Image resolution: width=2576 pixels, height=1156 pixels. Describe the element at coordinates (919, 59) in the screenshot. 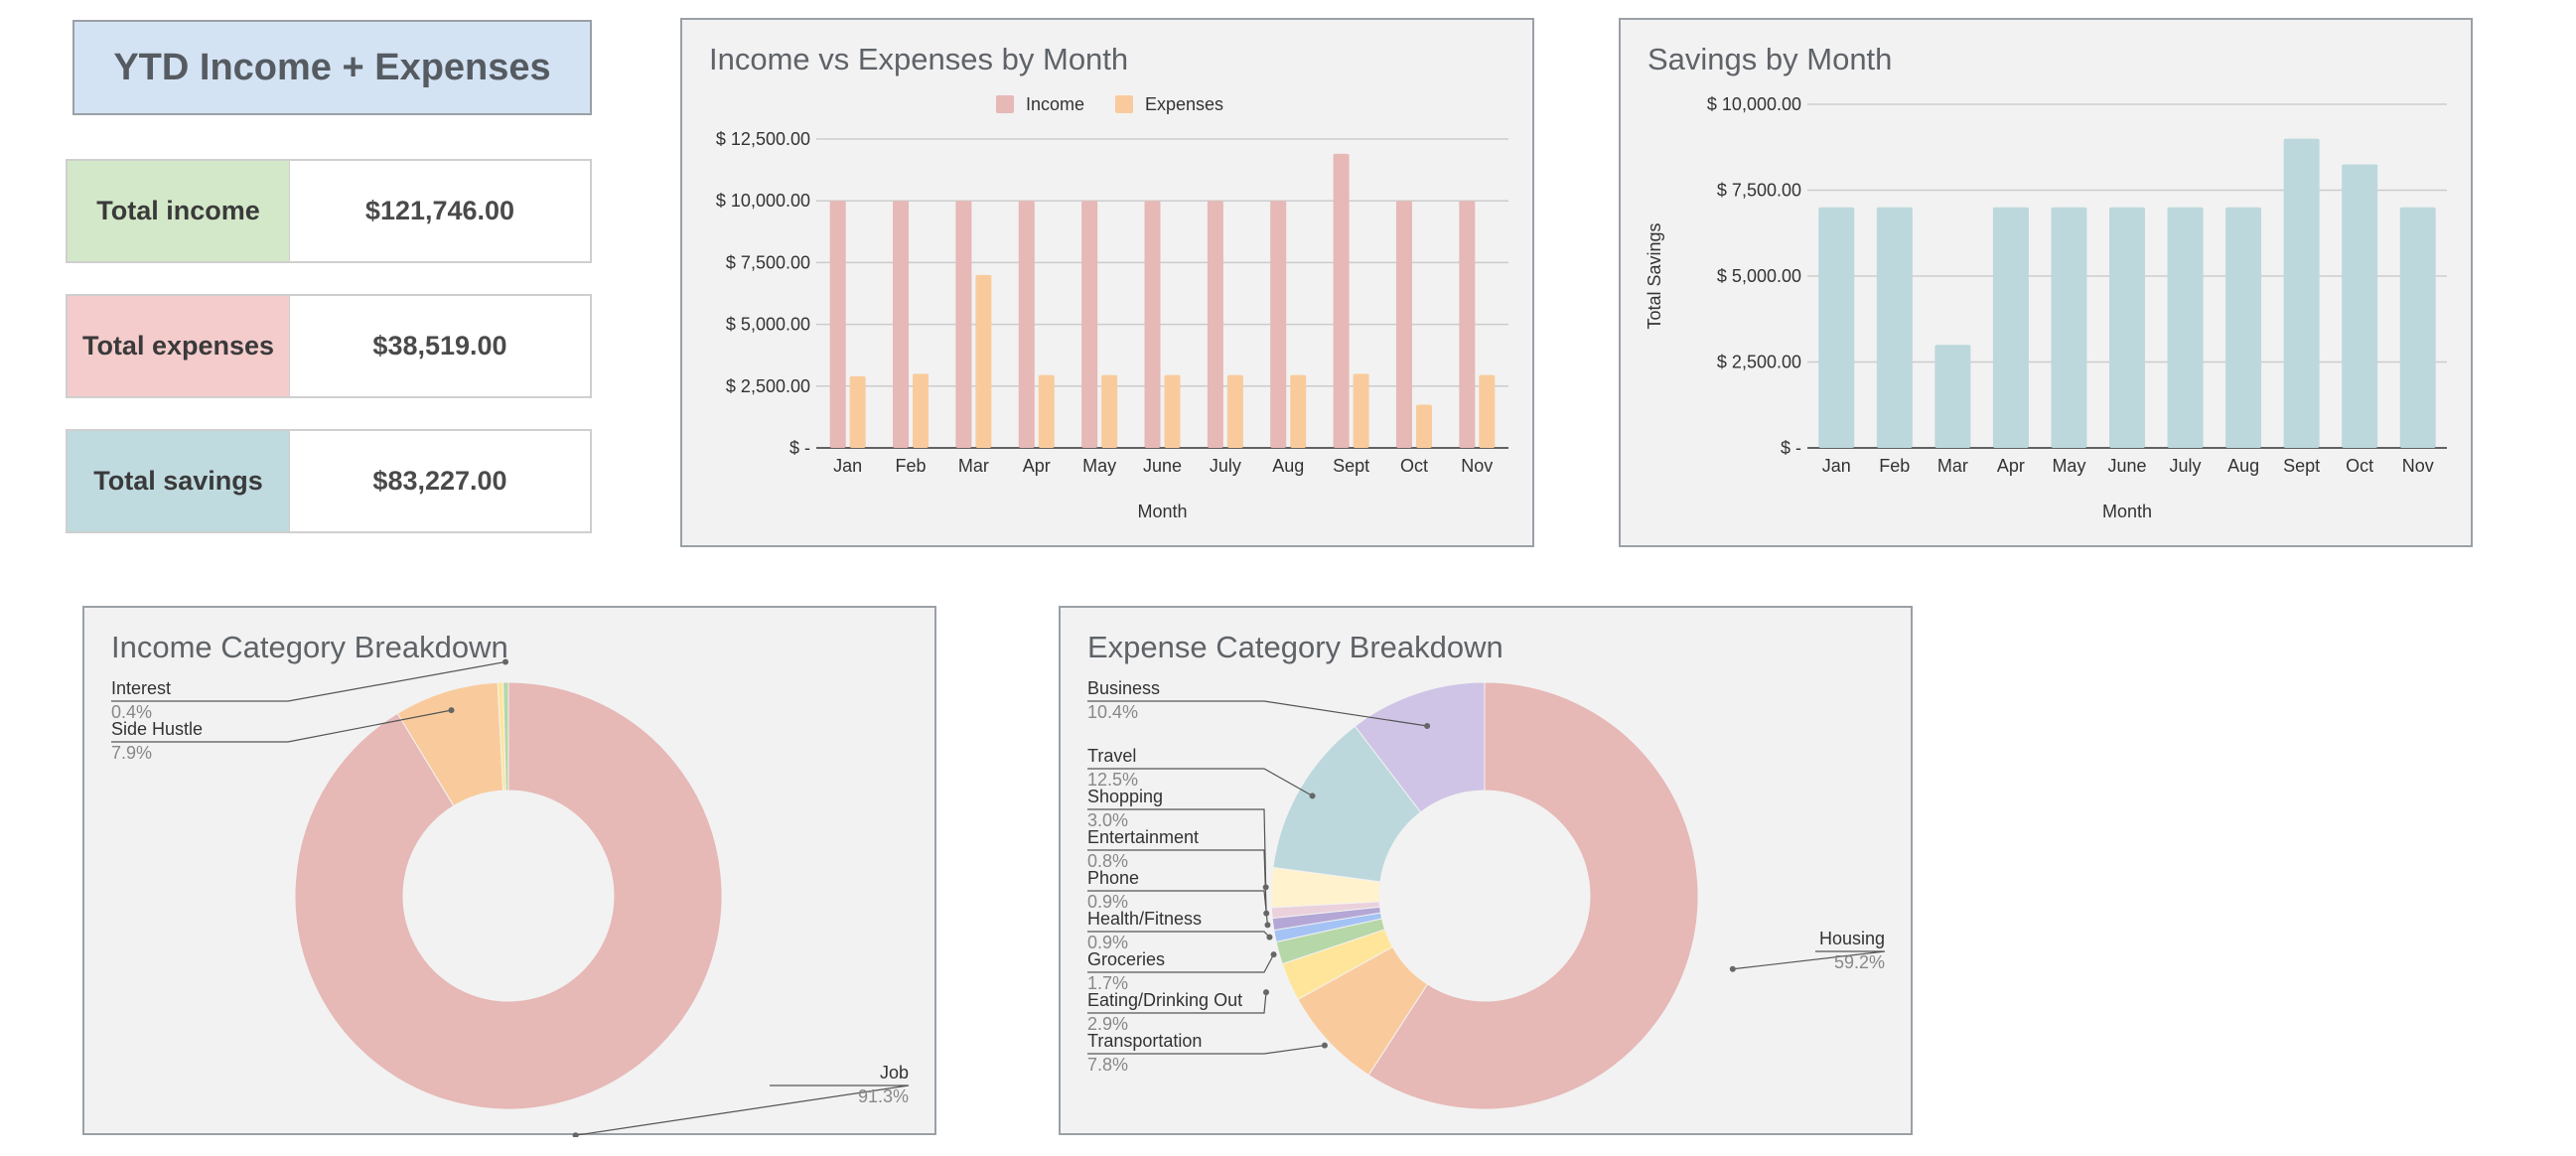

I see `chart-title: Income vs Expenses by Month` at that location.